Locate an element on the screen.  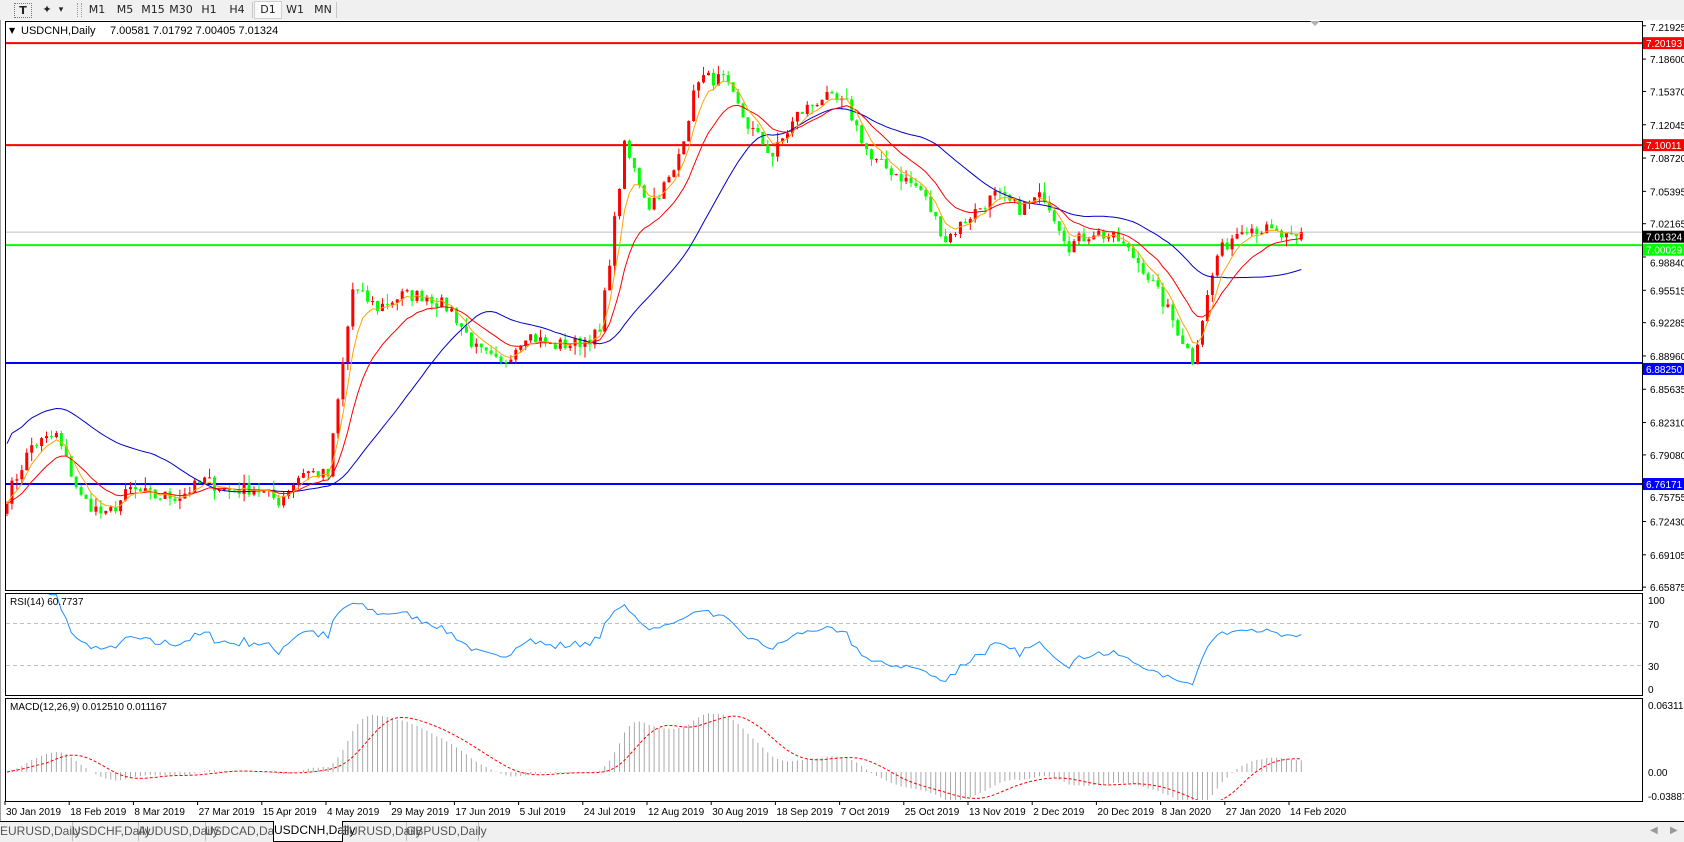
timeframe-h1-button: H1 is located at coordinates (209, 9).